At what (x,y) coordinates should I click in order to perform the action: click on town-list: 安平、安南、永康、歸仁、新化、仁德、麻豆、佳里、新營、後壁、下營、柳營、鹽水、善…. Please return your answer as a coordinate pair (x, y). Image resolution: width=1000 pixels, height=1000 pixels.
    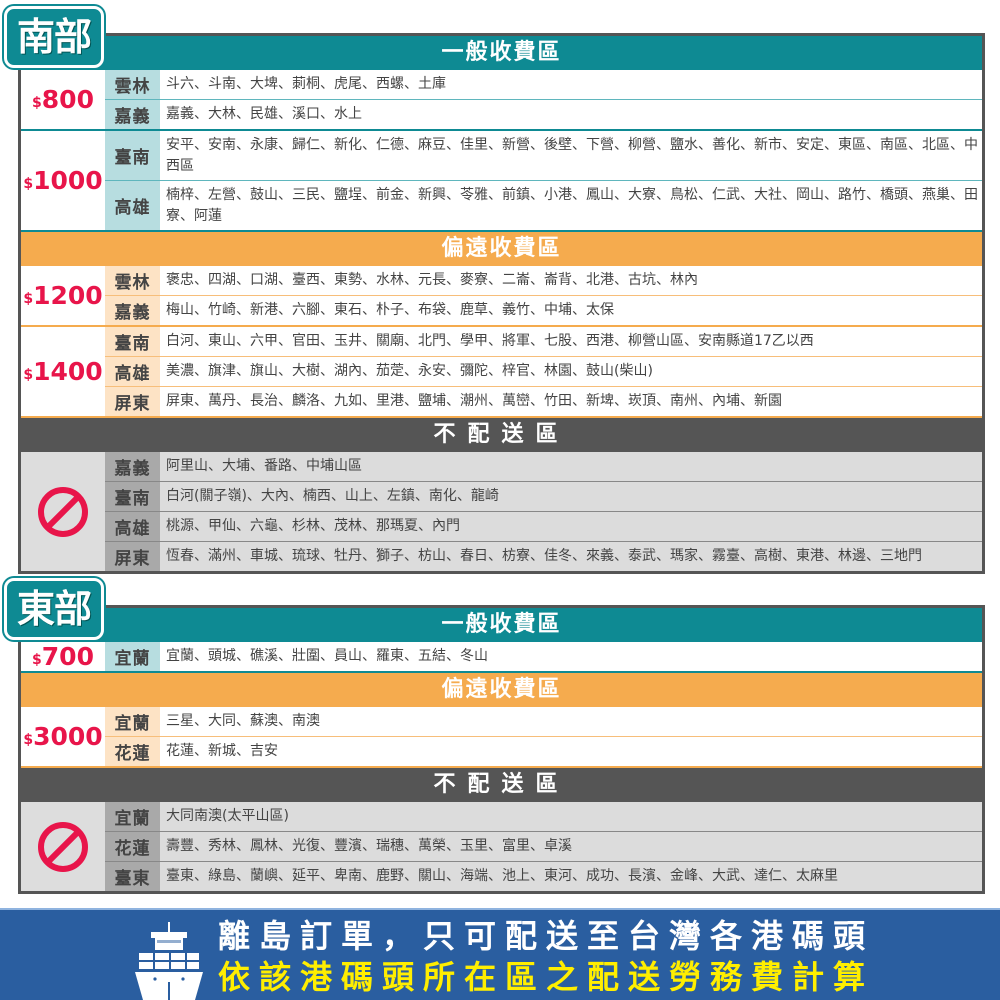
    Looking at the image, I should click on (572, 155).